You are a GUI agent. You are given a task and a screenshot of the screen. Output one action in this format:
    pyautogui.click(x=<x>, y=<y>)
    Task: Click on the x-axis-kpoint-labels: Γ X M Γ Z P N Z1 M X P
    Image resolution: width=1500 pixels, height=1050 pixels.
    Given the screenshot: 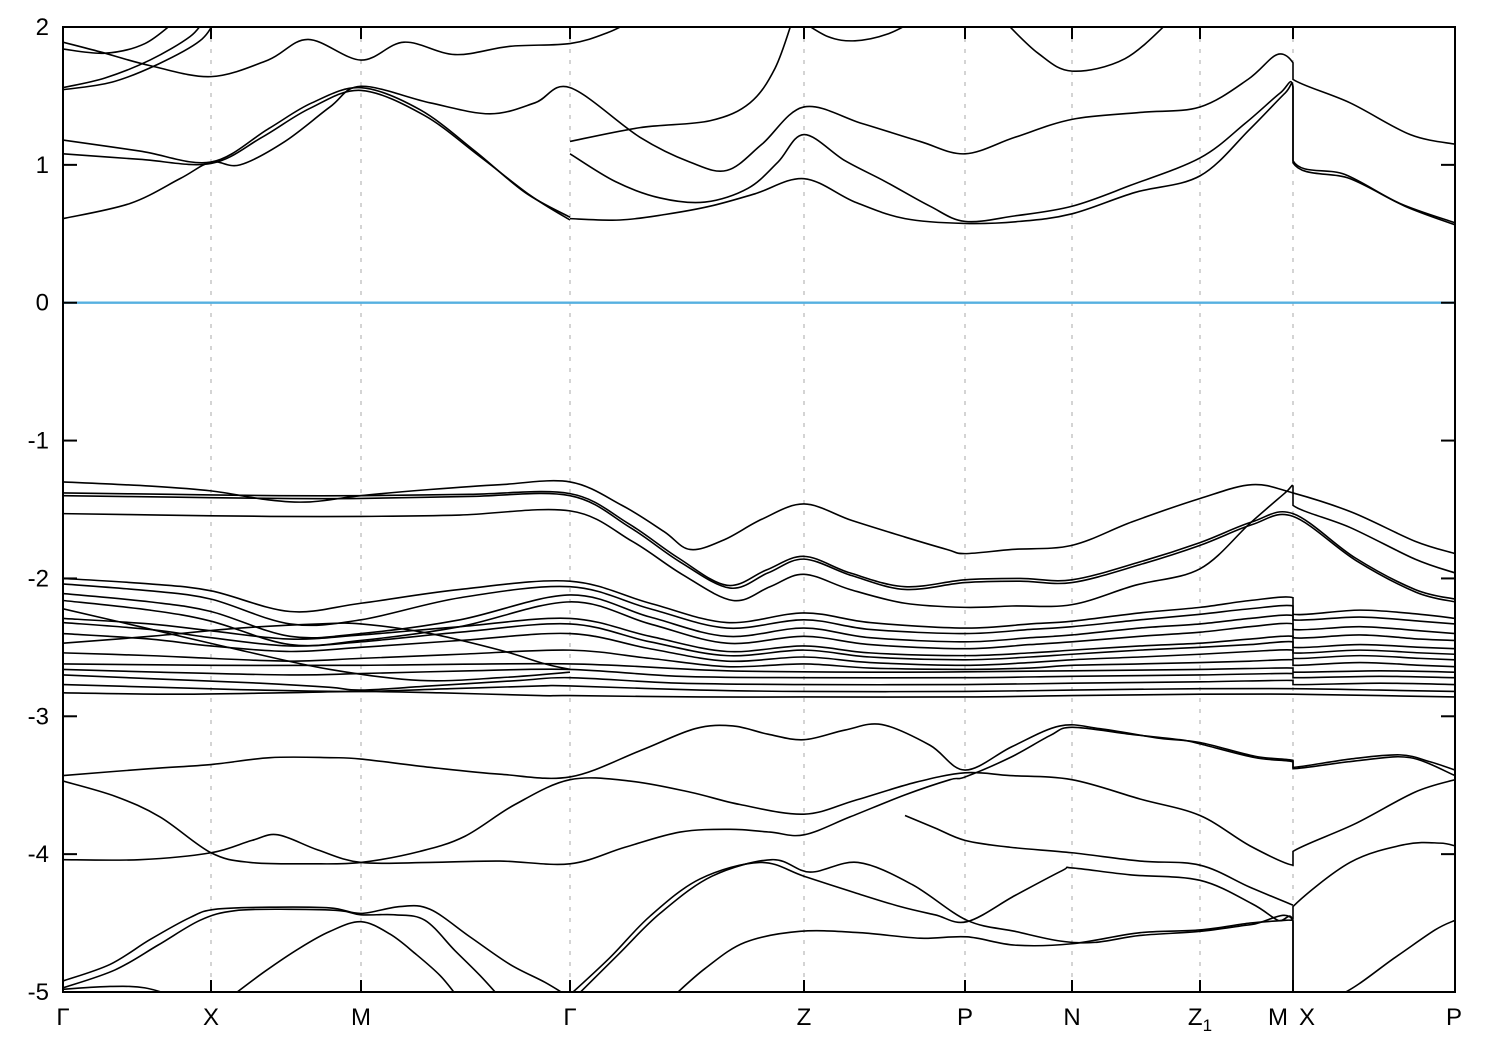 What is the action you would take?
    pyautogui.click(x=759, y=1019)
    